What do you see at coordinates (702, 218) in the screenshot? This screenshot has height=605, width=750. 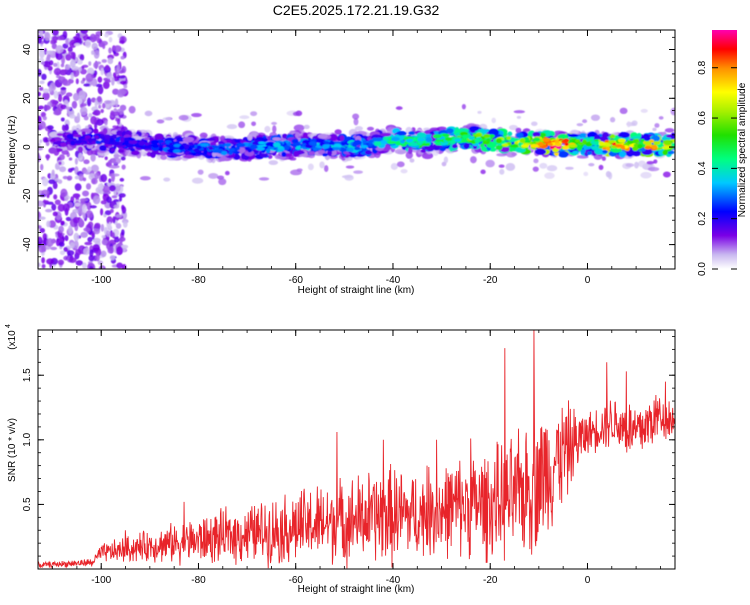 I see `colorbar-tick-label: 0.2` at bounding box center [702, 218].